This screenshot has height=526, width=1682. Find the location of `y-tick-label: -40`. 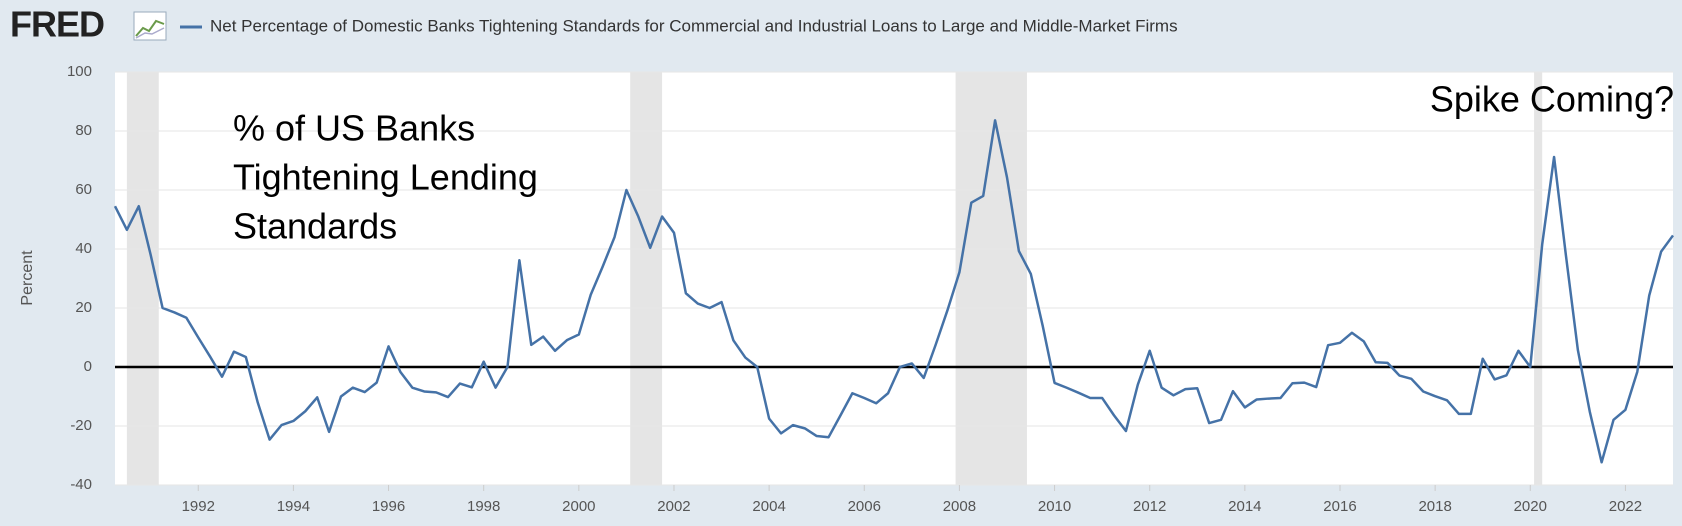

y-tick-label: -40 is located at coordinates (81, 484).